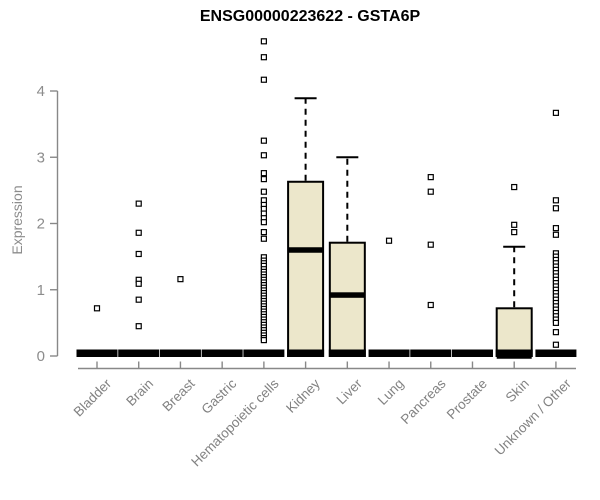 The height and width of the screenshot is (500, 600). Describe the element at coordinates (41, 157) in the screenshot. I see `y-tick-label: 3` at that location.